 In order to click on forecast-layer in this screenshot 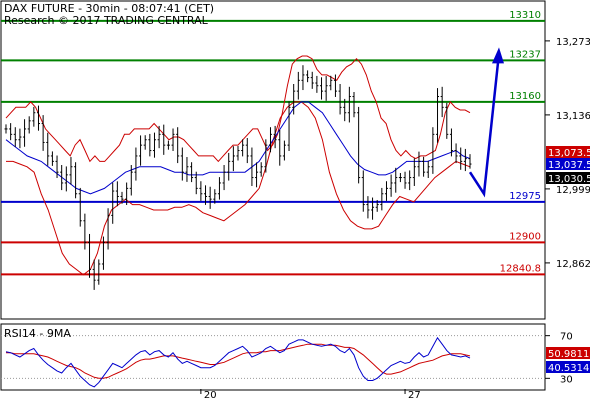, I will do `click(486, 122)`.